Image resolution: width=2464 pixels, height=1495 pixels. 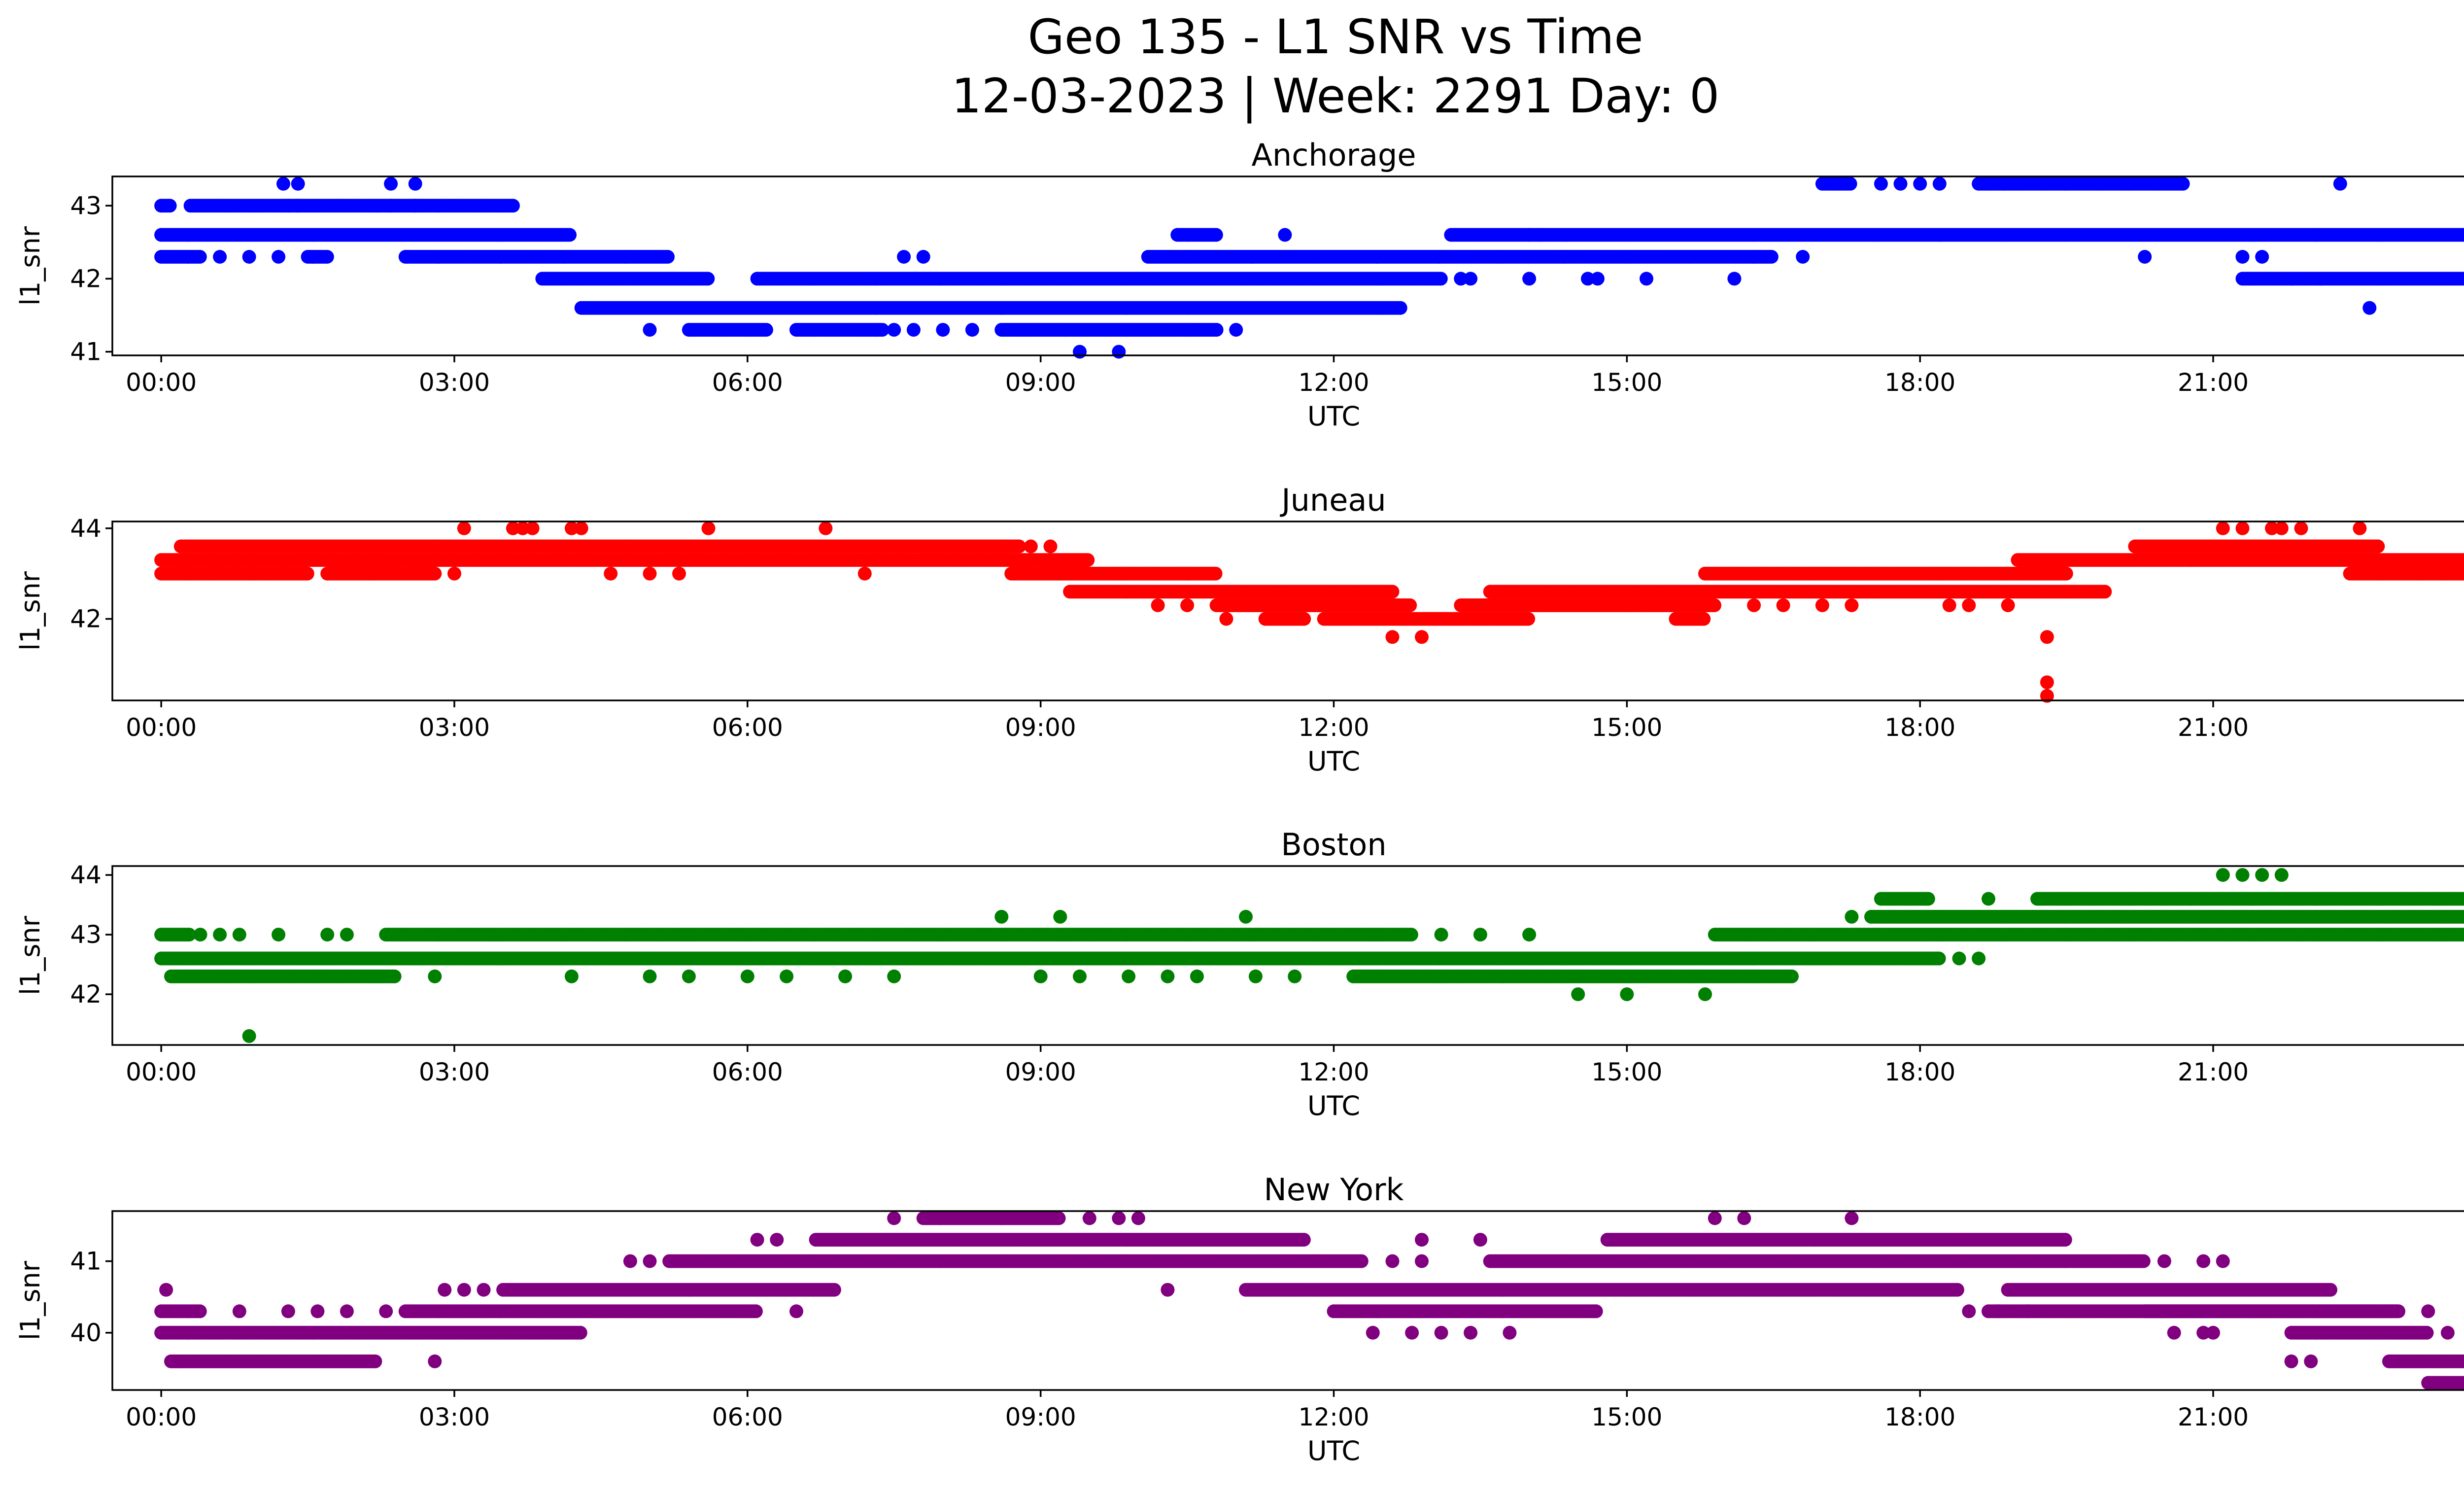 I want to click on panel1-xtick-label: 06:00, so click(x=747, y=727).